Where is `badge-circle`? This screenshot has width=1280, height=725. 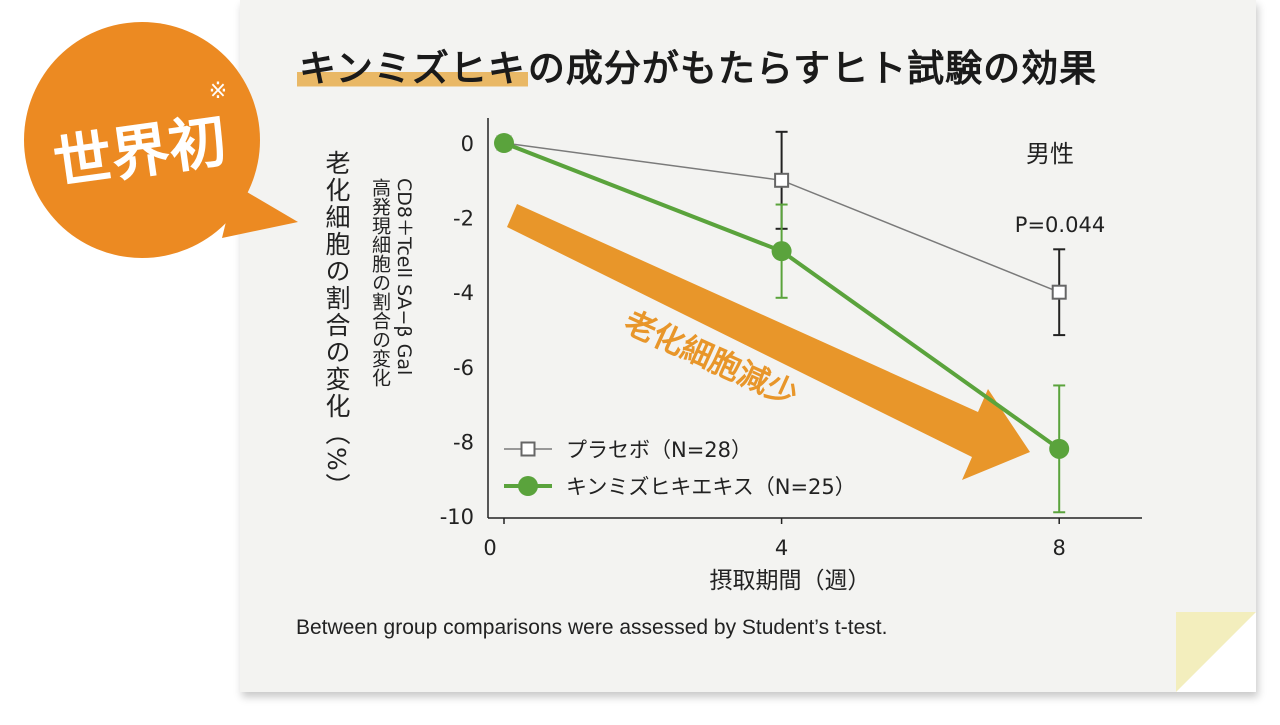
badge-circle is located at coordinates (142, 140).